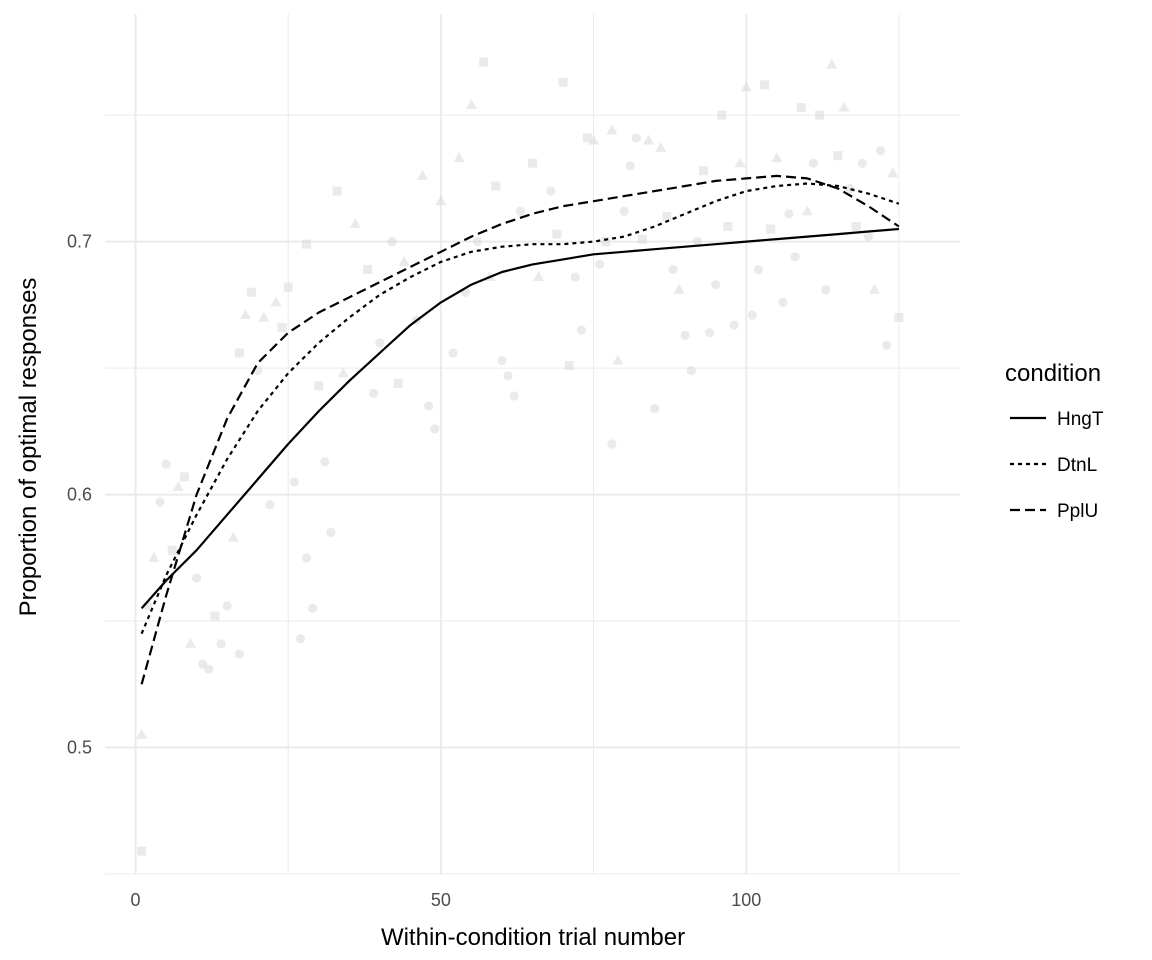 The width and height of the screenshot is (1152, 960). I want to click on x-axis-title: Within-condition trial number, so click(533, 937).